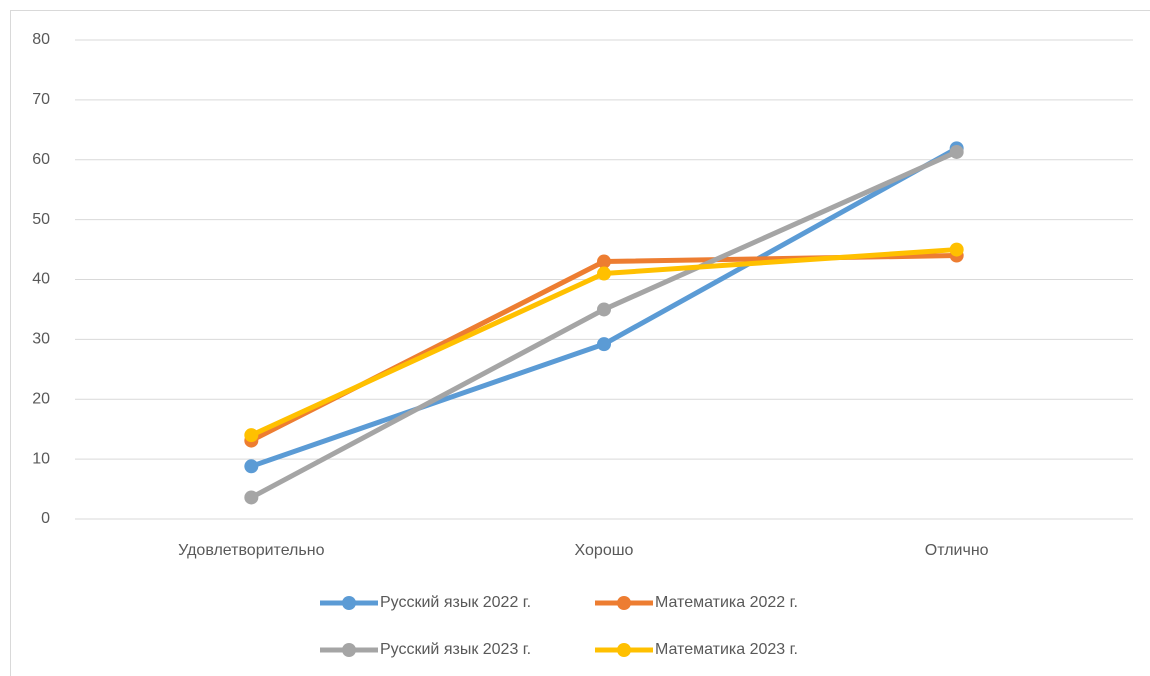 This screenshot has width=1150, height=676. I want to click on y-tick-label: 60, so click(41, 159).